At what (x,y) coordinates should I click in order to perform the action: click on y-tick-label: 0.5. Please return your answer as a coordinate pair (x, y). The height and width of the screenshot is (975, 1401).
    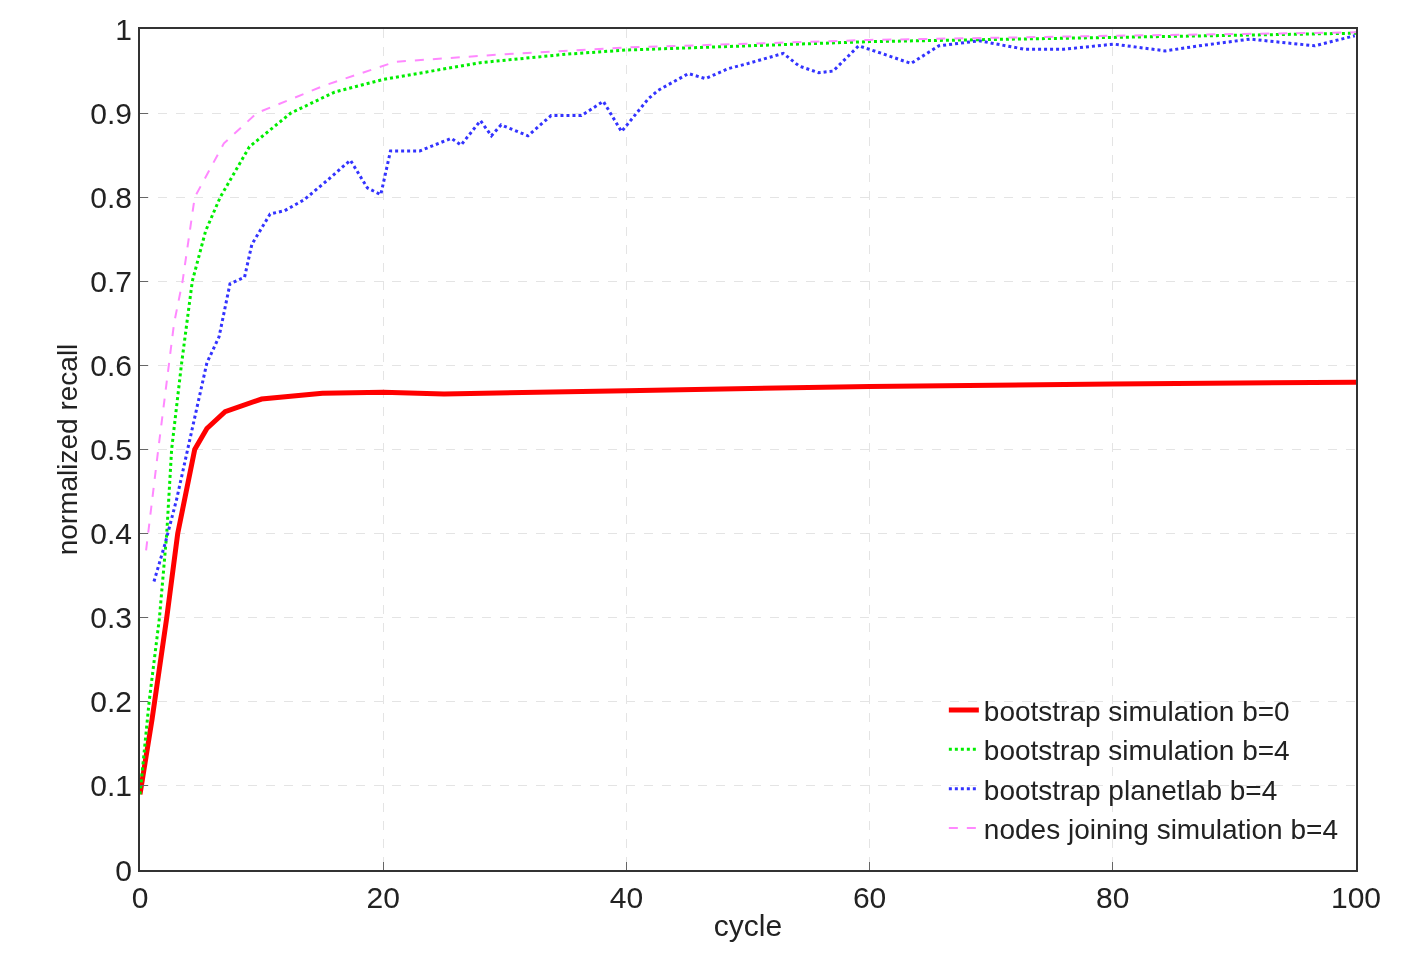
    Looking at the image, I should click on (111, 449).